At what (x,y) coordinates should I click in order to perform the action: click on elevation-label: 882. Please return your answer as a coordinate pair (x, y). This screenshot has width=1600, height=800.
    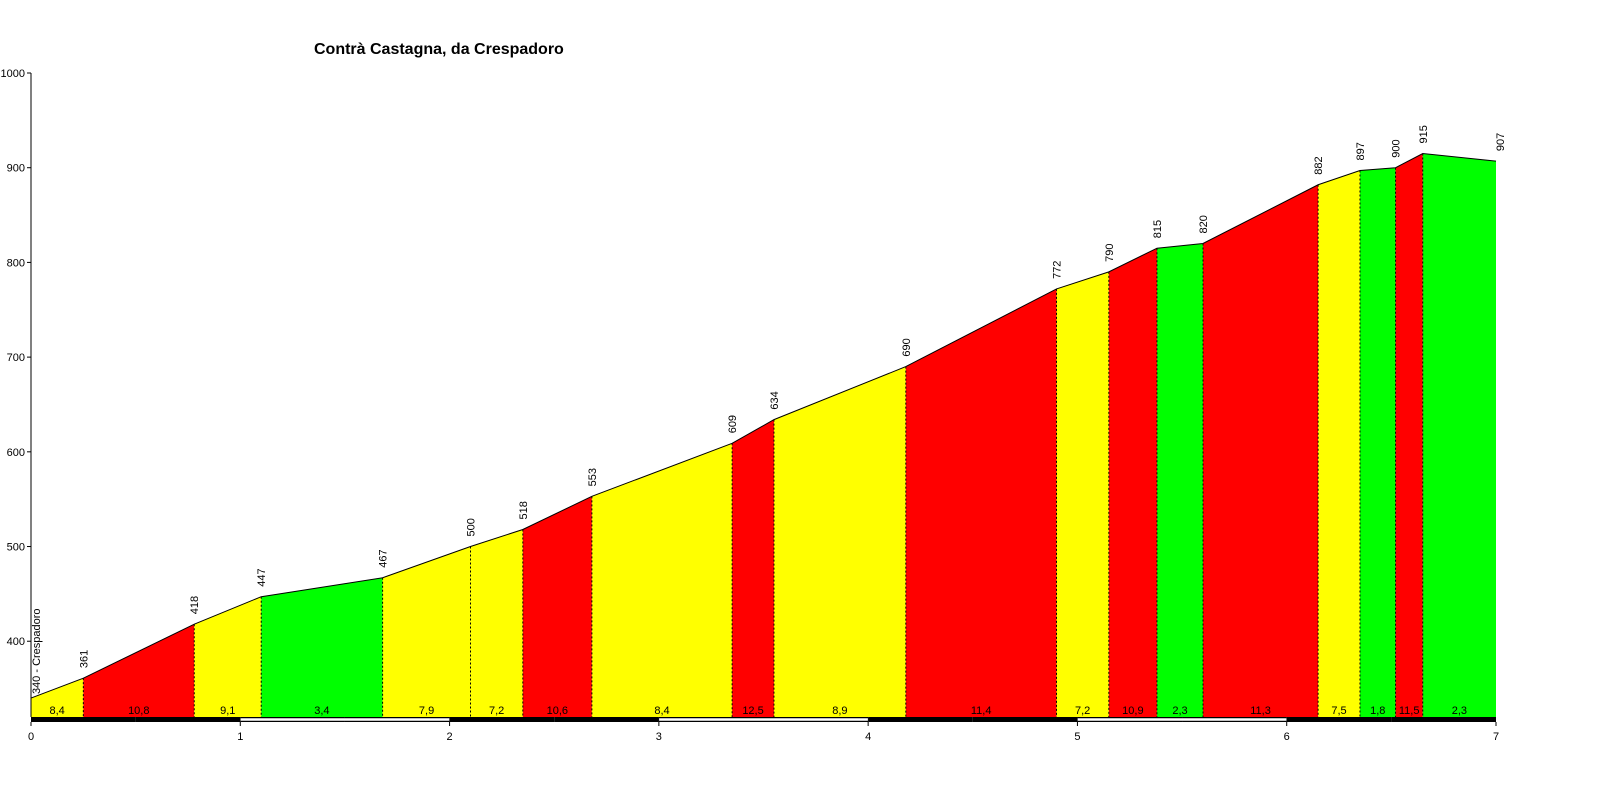
    Looking at the image, I should click on (1319, 165).